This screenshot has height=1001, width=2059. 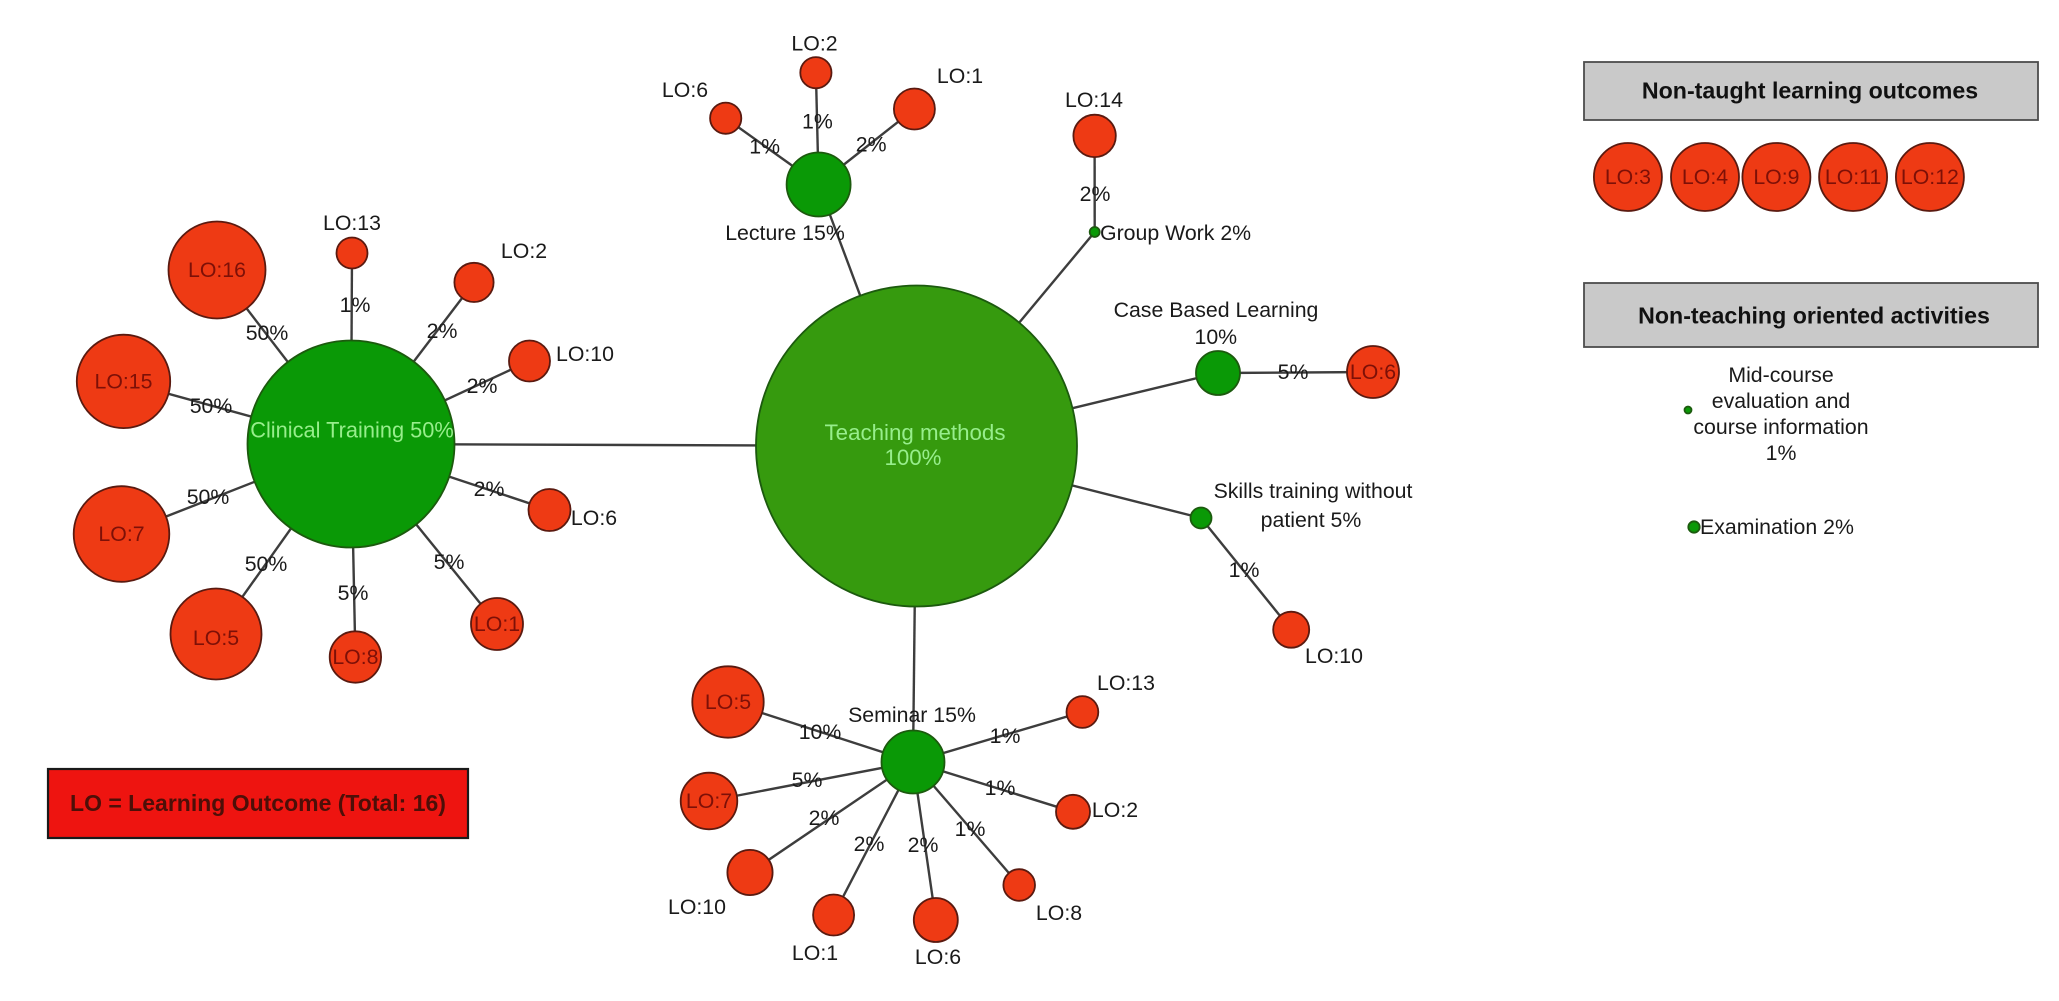 What do you see at coordinates (258, 803) in the screenshot?
I see `svg-text:LO = Learning Outcome (Total:: LO = Learning Outcome (Total: 16)` at bounding box center [258, 803].